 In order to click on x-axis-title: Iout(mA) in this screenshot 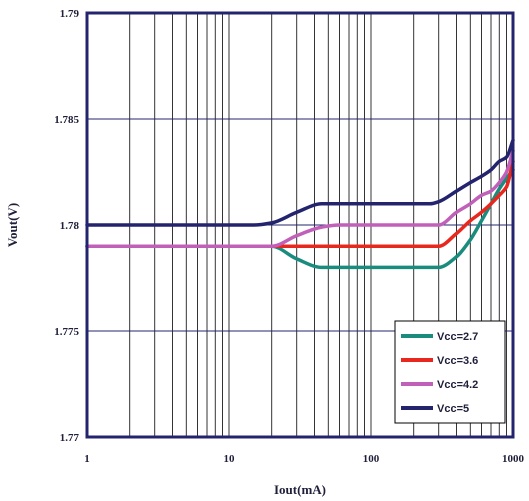, I will do `click(300, 489)`.